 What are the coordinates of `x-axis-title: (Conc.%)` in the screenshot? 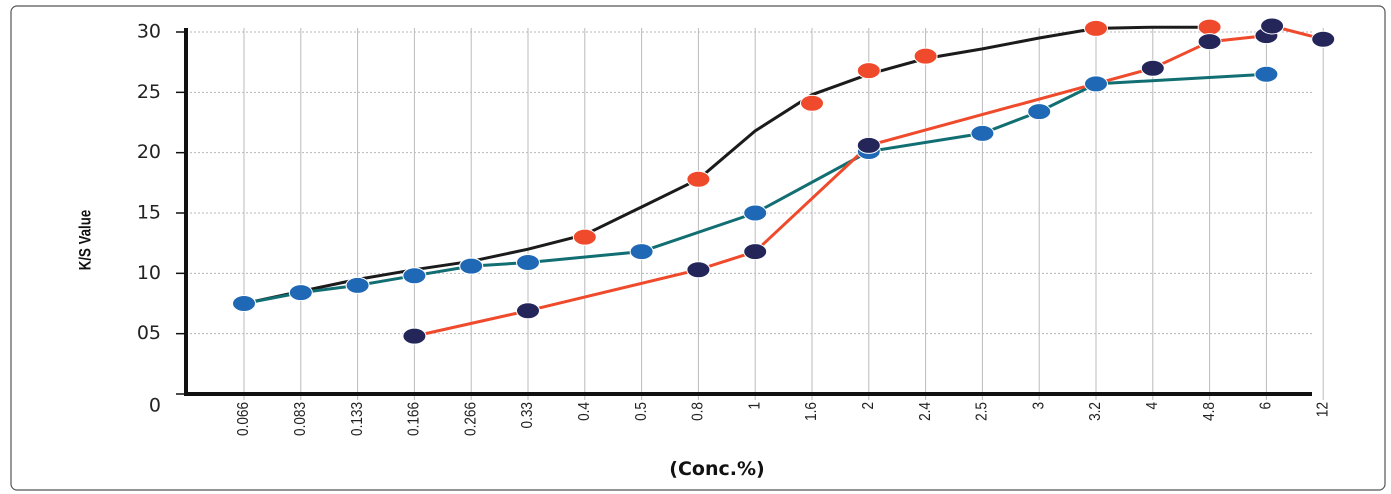 It's located at (716, 469).